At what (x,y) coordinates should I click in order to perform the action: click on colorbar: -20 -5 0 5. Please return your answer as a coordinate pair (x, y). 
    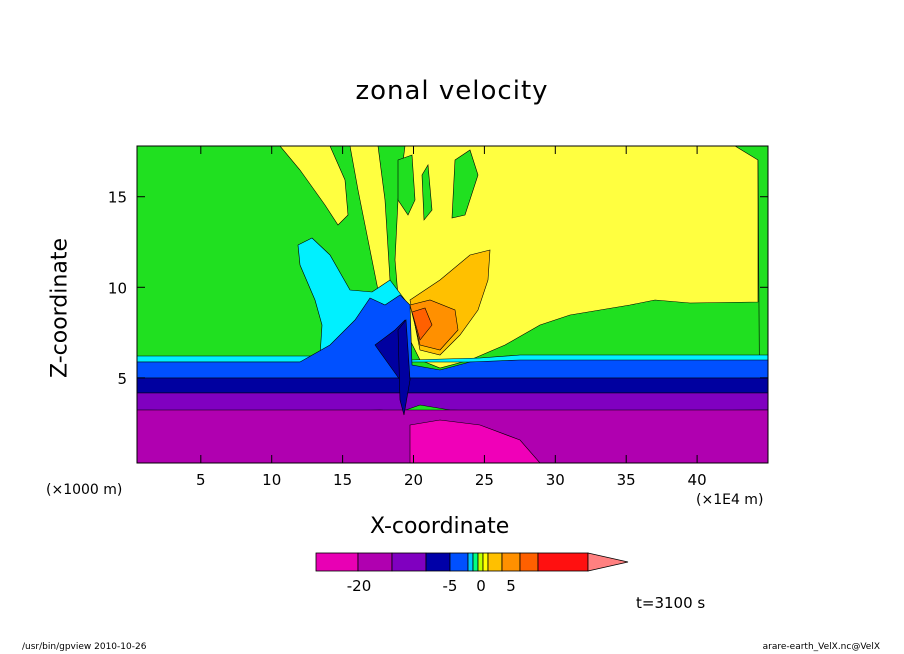
    Looking at the image, I should click on (472, 573).